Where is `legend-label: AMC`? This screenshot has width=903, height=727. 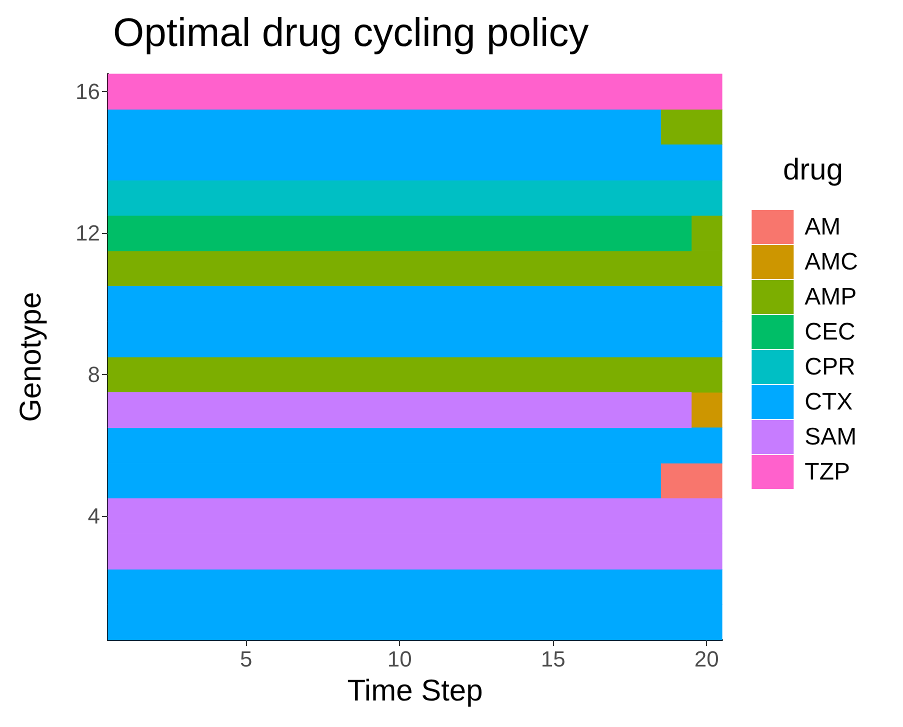
legend-label: AMC is located at coordinates (831, 262).